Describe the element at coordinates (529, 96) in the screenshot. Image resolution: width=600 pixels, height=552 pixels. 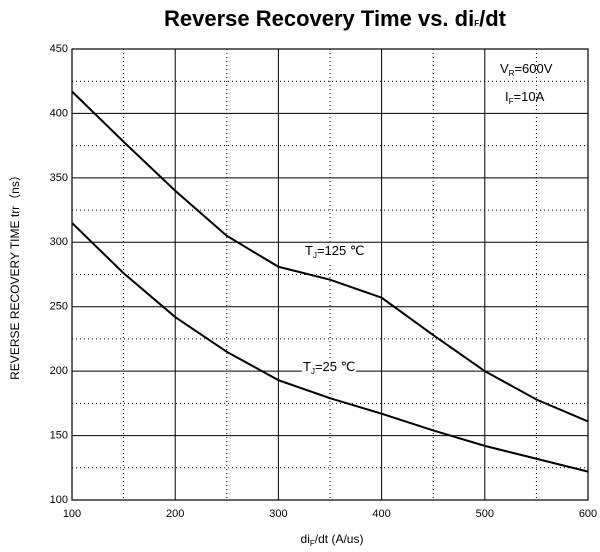
I see `annotation-rest: =10A` at that location.